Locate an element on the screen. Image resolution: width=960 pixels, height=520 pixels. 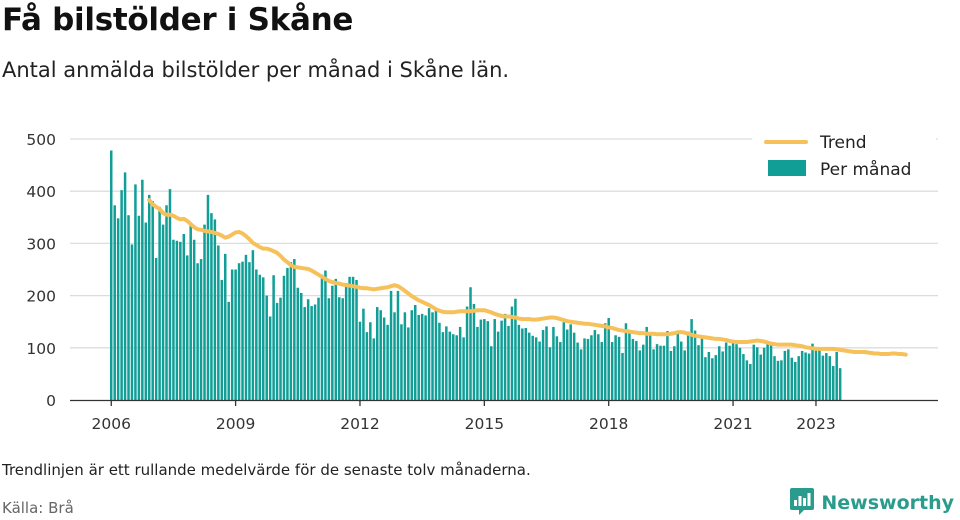
x-tick-label: 2012 is located at coordinates (359, 424).